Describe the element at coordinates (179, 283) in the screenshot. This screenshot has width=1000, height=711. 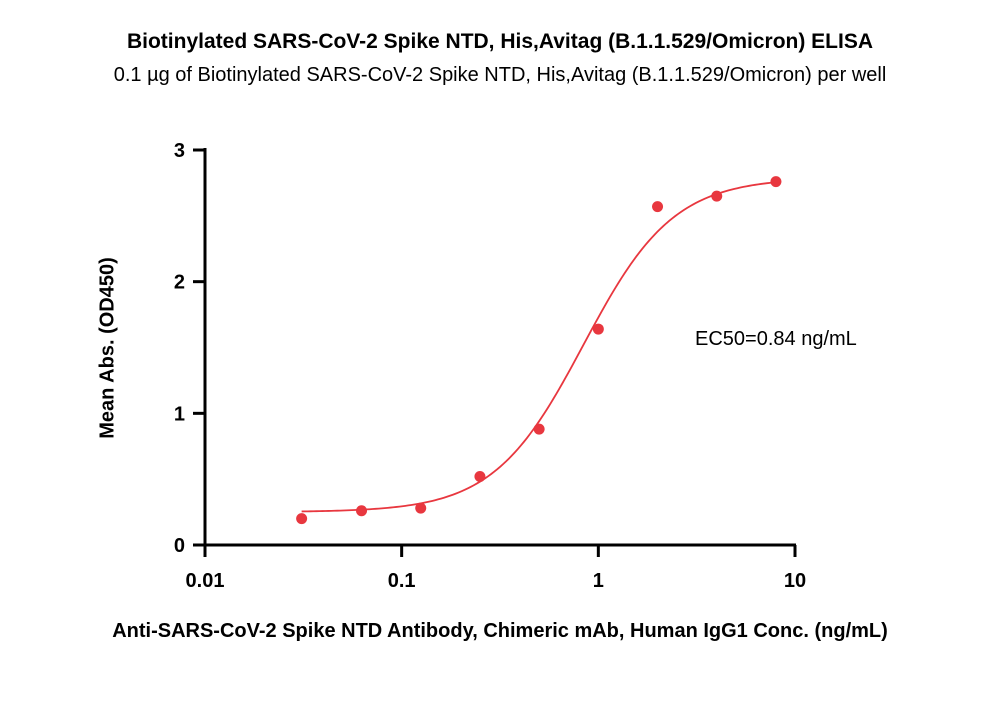
I see `y-tick-label-2: 2` at that location.